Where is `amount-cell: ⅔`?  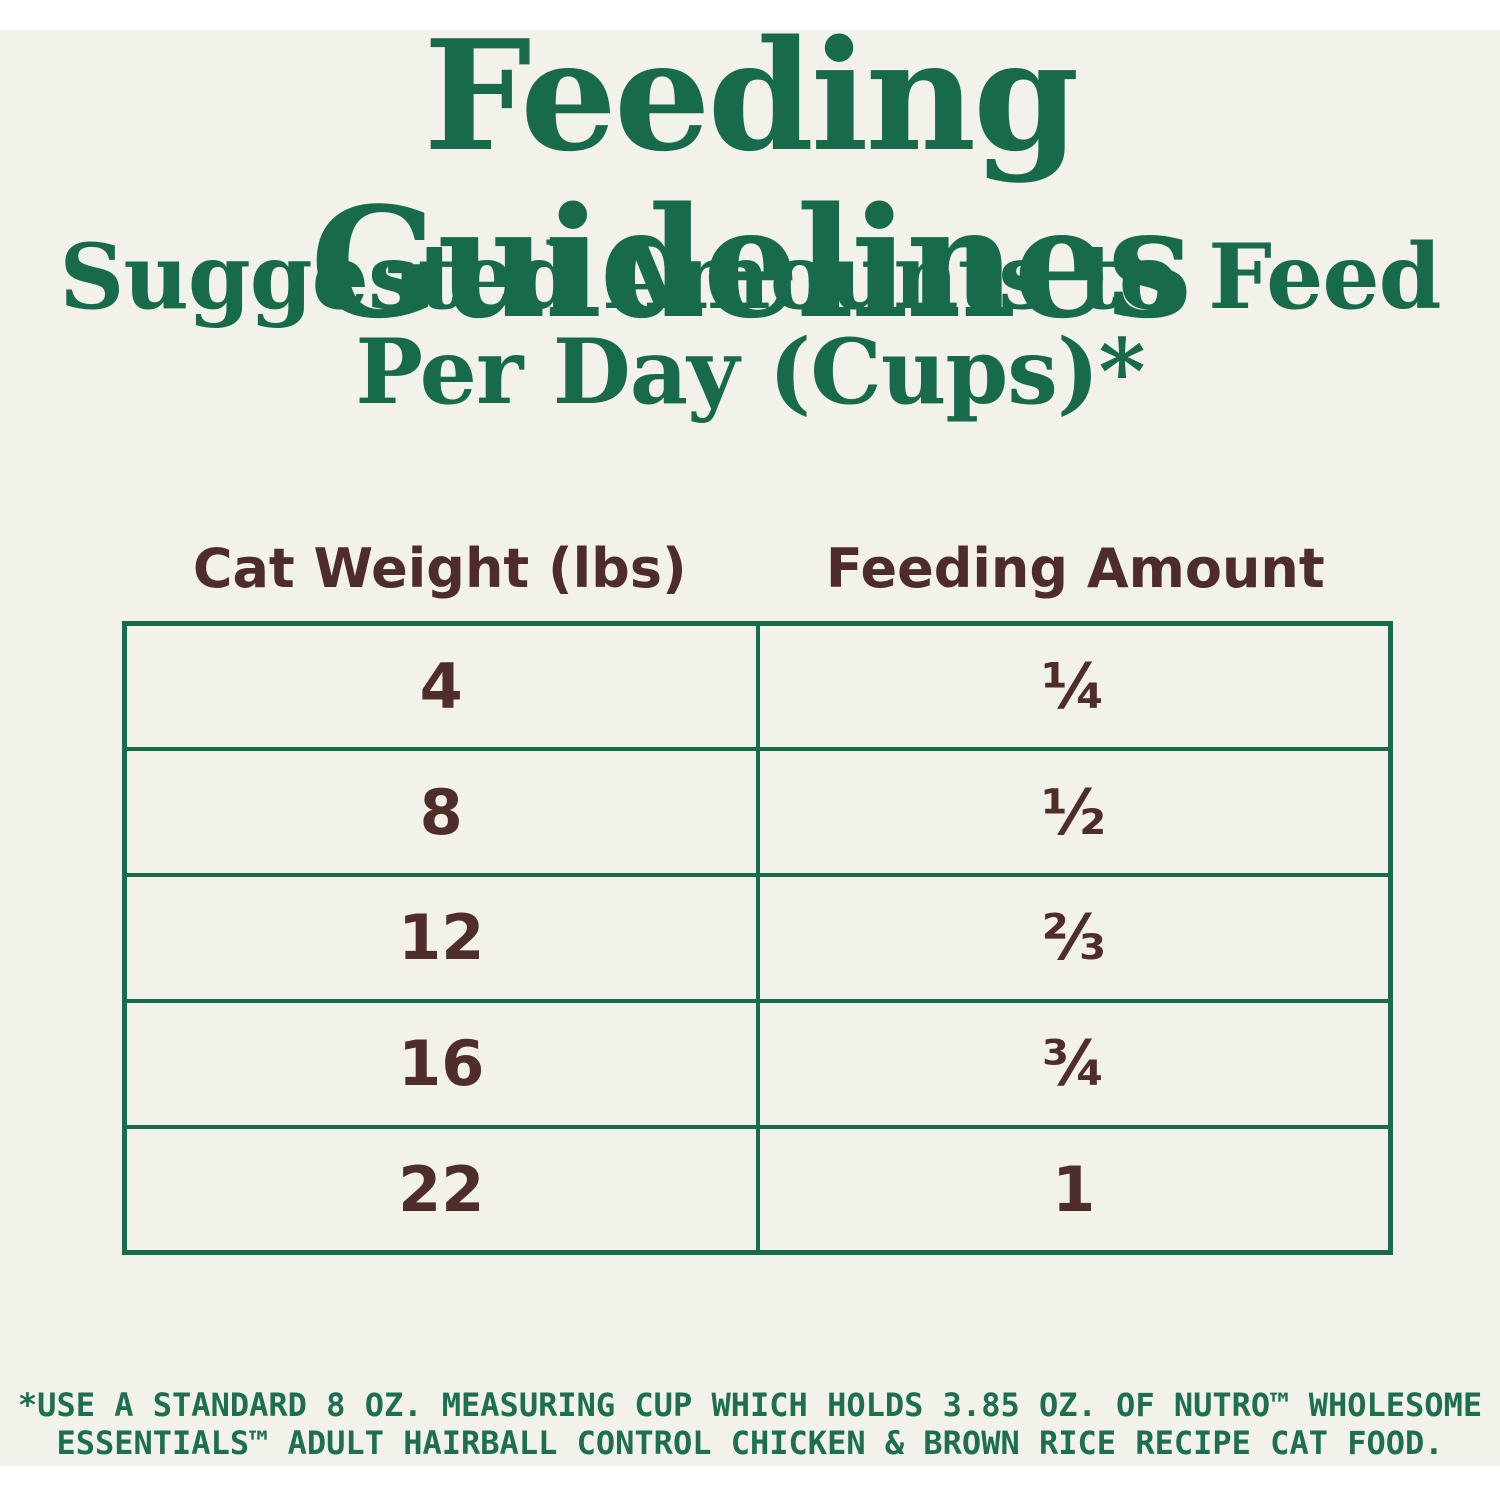
amount-cell: ⅔ is located at coordinates (1074, 938).